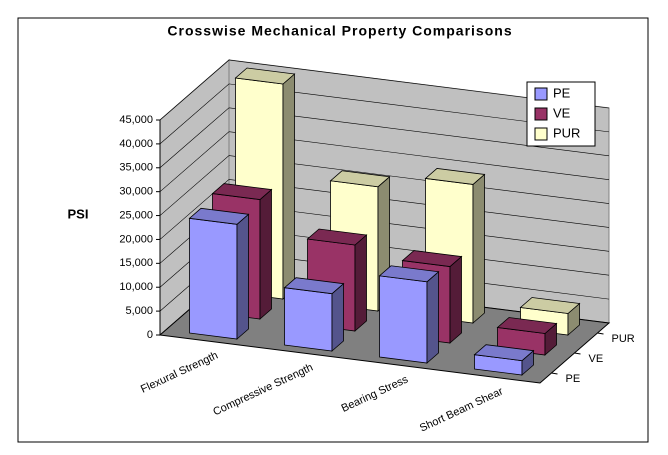 The image size is (668, 455). Describe the element at coordinates (136, 120) in the screenshot. I see `y-tick-label: 45,000` at that location.